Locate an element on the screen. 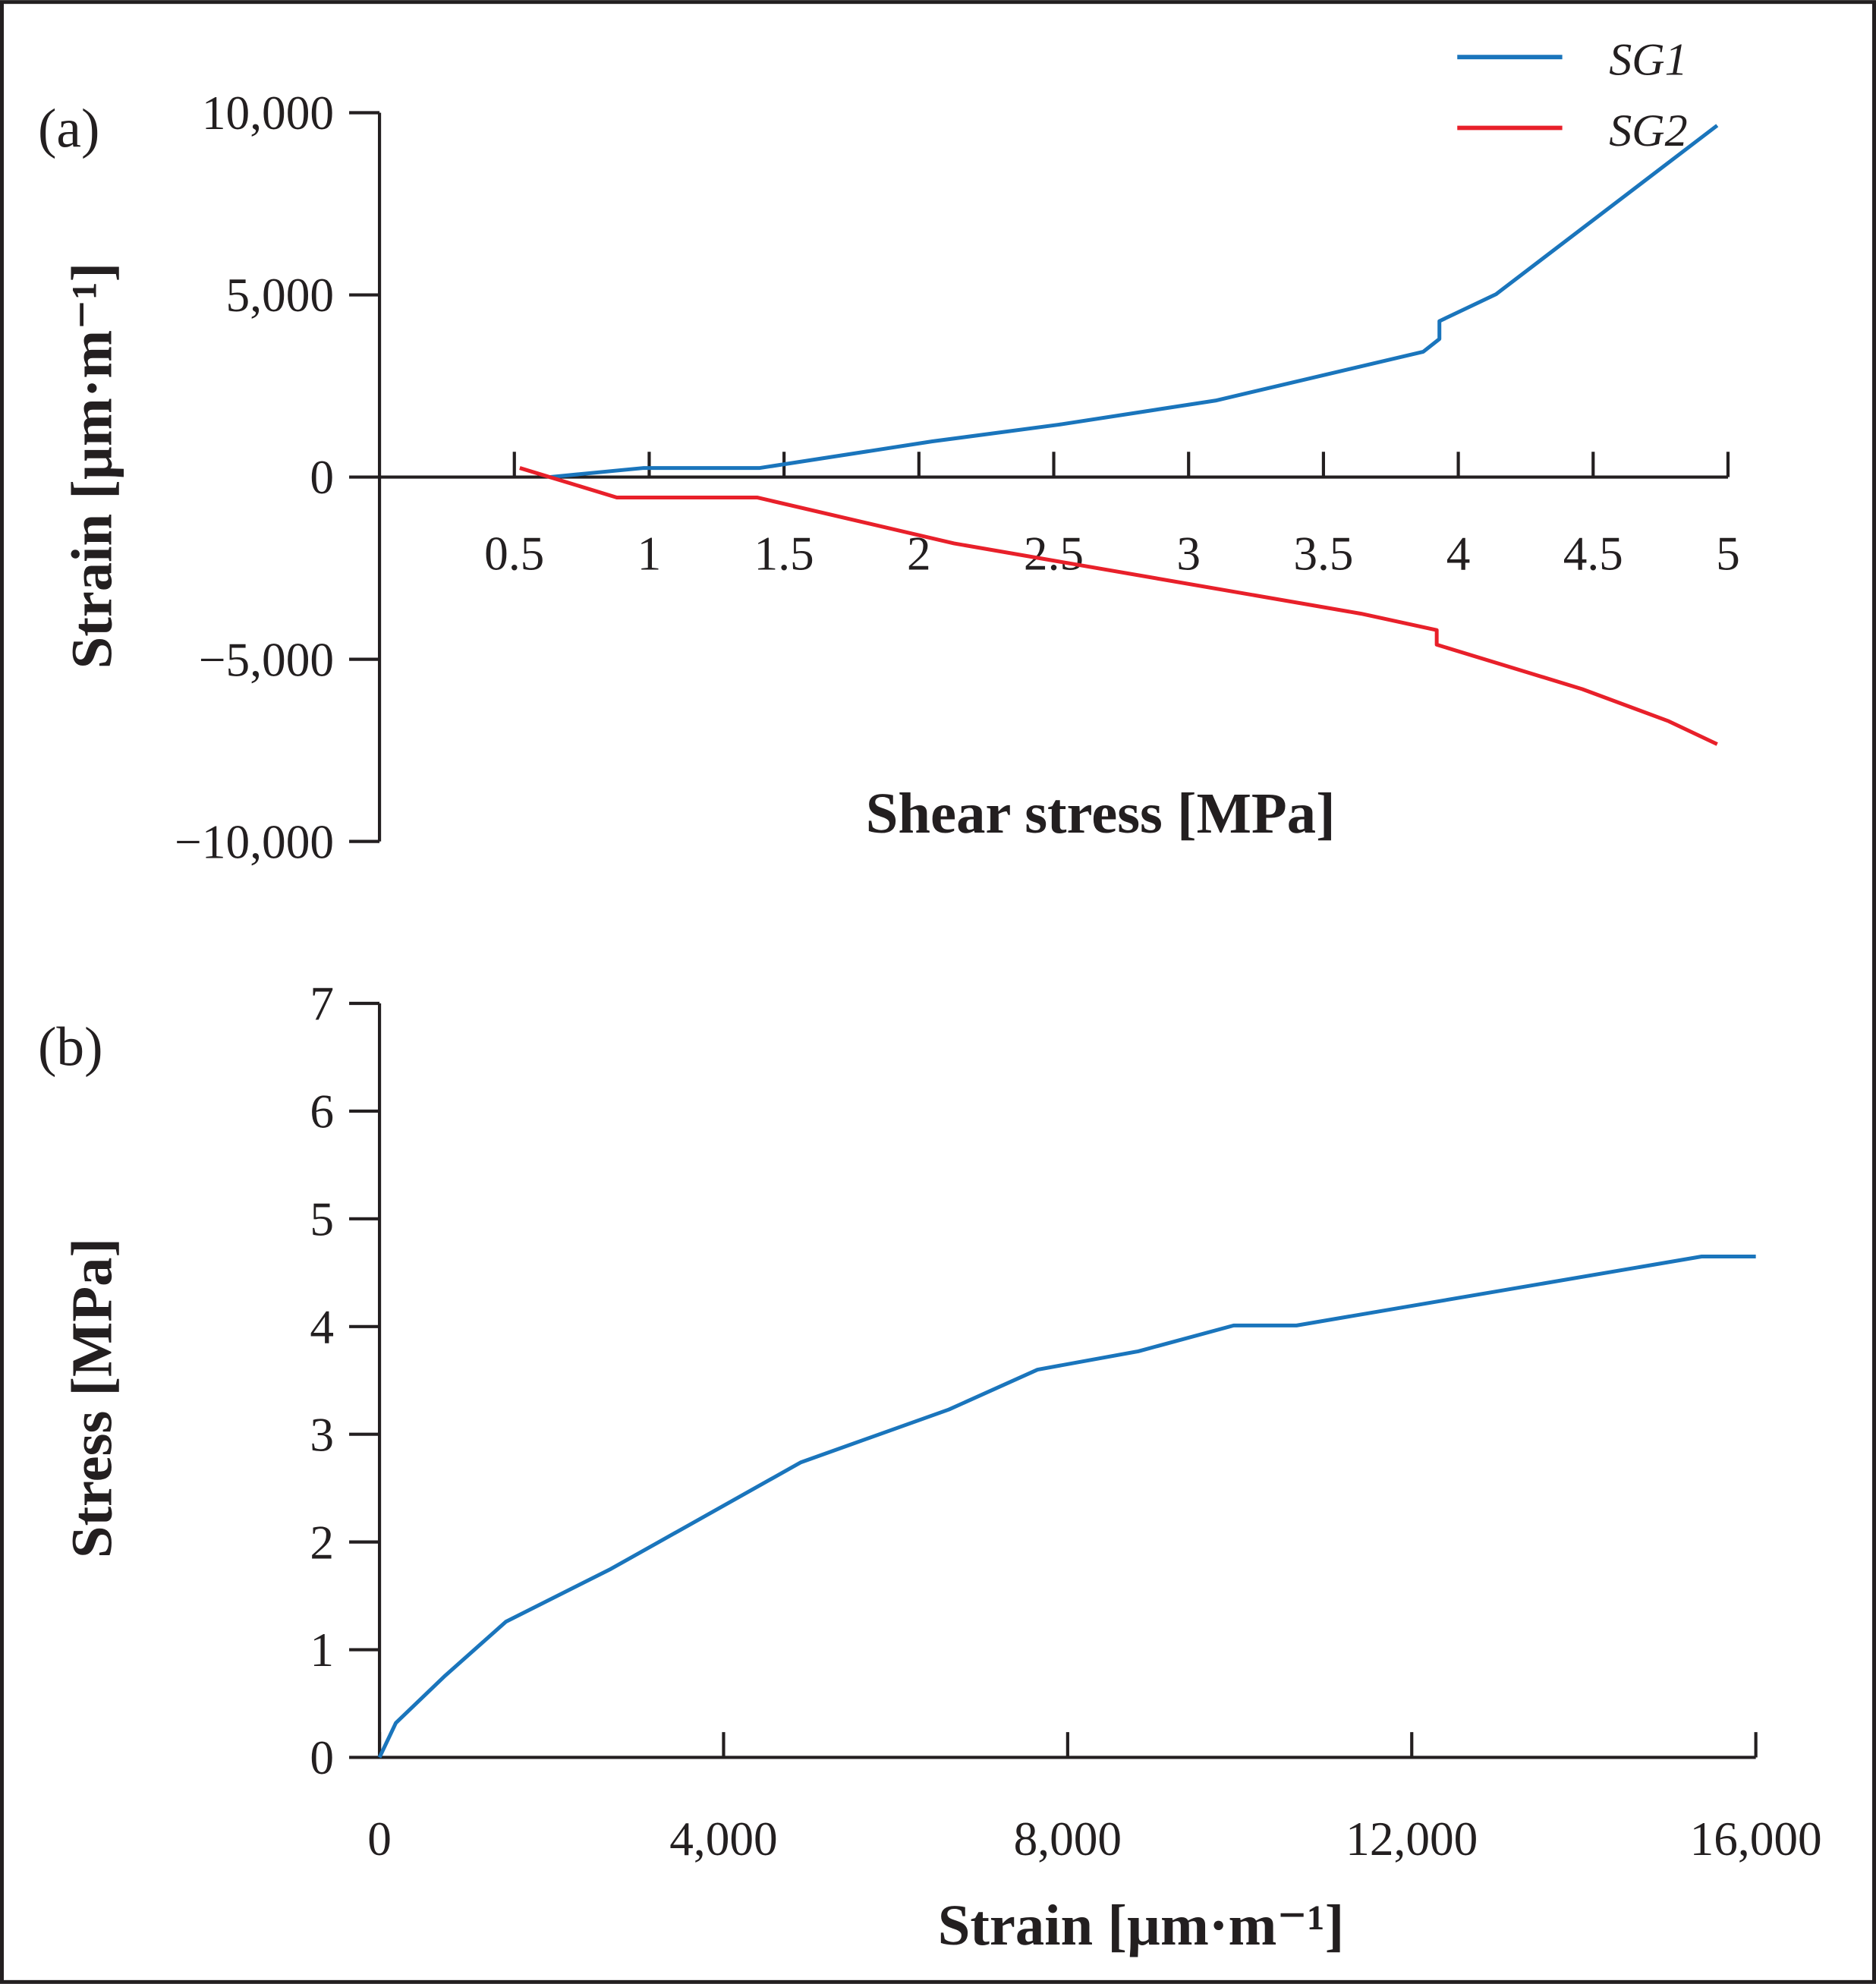  x-tick-label: 8,000 is located at coordinates (1068, 1839).